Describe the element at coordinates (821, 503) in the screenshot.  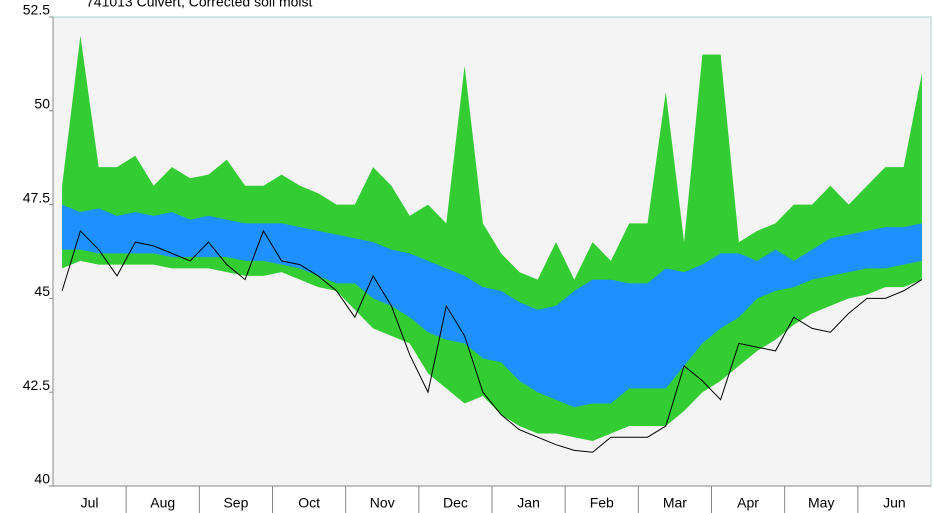
I see `x-tick-label: May` at that location.